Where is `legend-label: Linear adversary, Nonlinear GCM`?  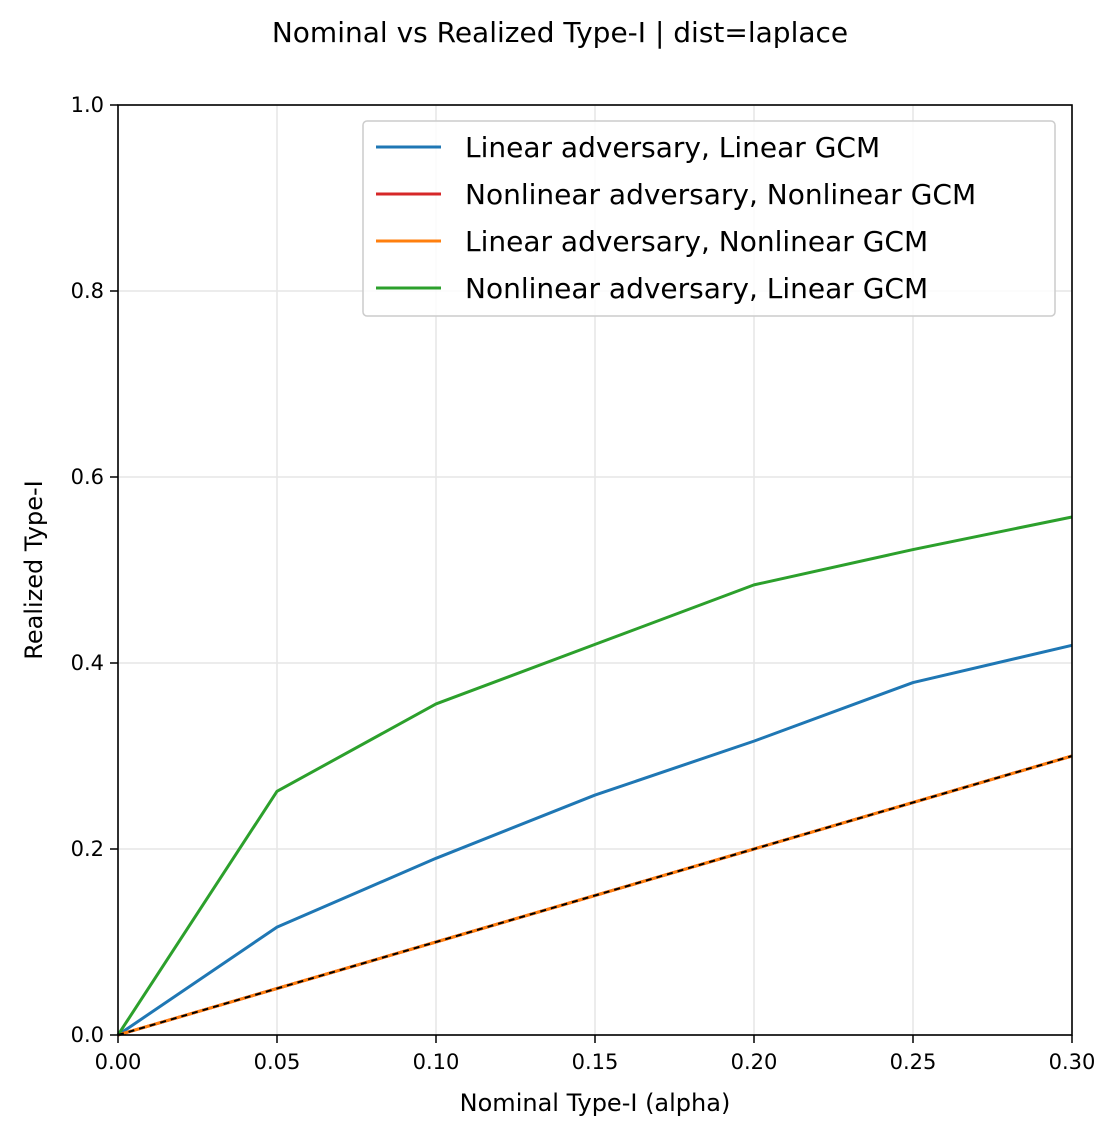 legend-label: Linear adversary, Nonlinear GCM is located at coordinates (696, 241).